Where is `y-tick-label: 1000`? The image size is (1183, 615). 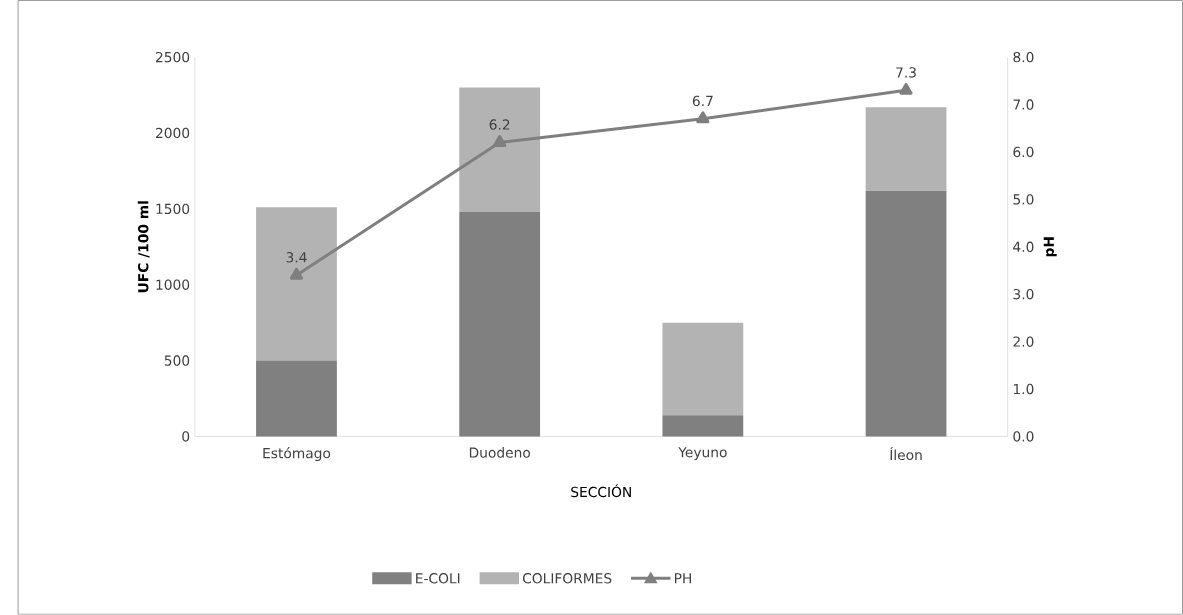
y-tick-label: 1000 is located at coordinates (173, 285).